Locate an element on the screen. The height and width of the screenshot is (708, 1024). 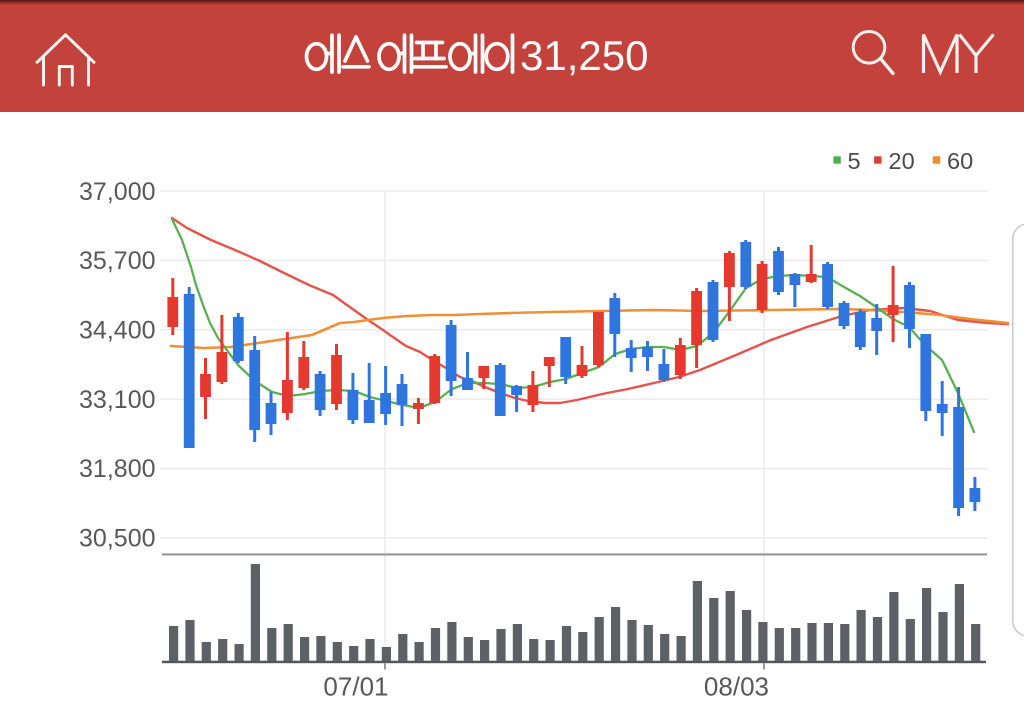
svg-text: 20 is located at coordinates (902, 161).